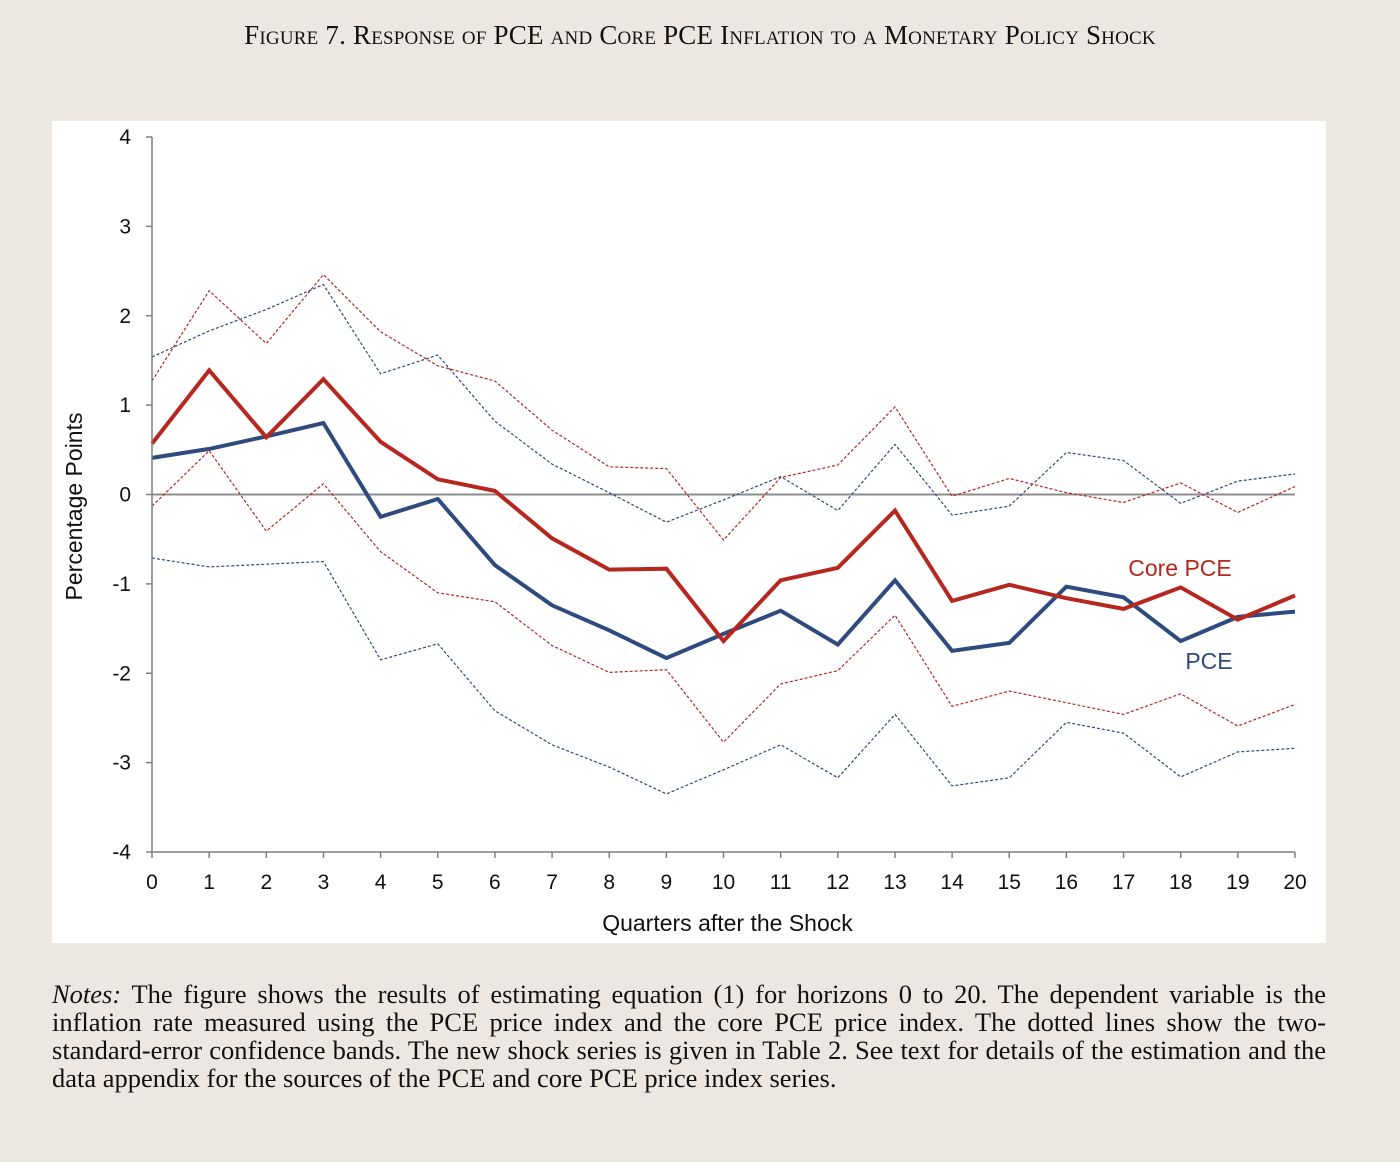 The width and height of the screenshot is (1400, 1162). I want to click on x-tick-label: 19, so click(1237, 882).